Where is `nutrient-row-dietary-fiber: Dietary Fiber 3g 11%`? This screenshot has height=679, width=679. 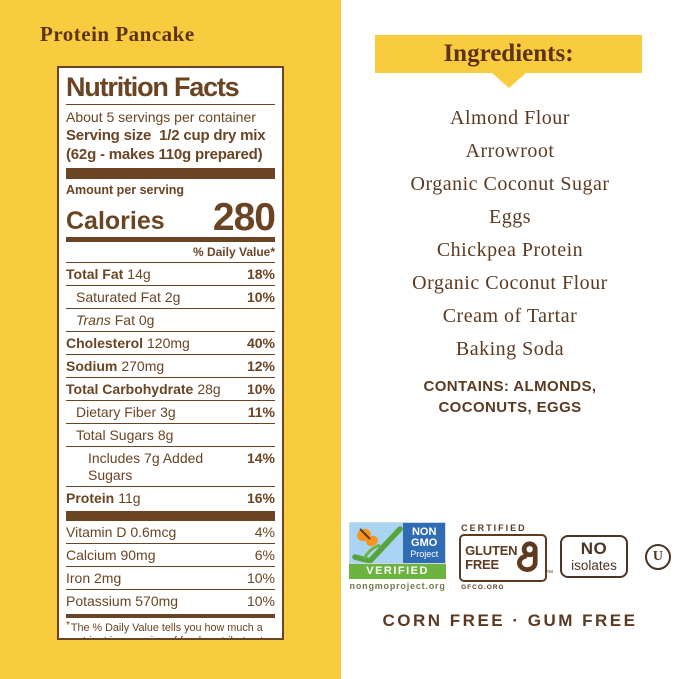 nutrient-row-dietary-fiber: Dietary Fiber 3g 11% is located at coordinates (170, 411).